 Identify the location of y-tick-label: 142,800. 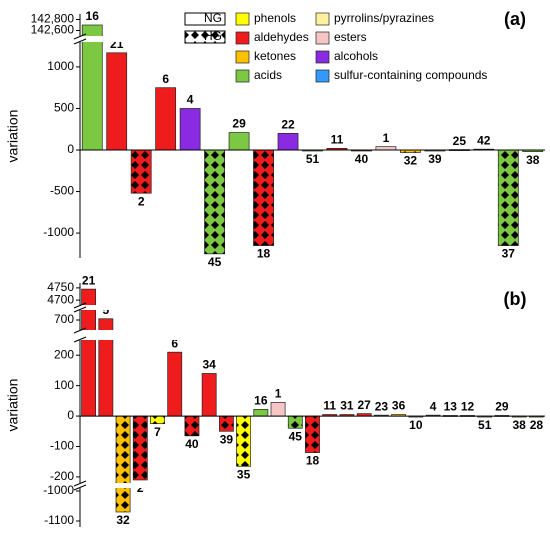
(53, 19).